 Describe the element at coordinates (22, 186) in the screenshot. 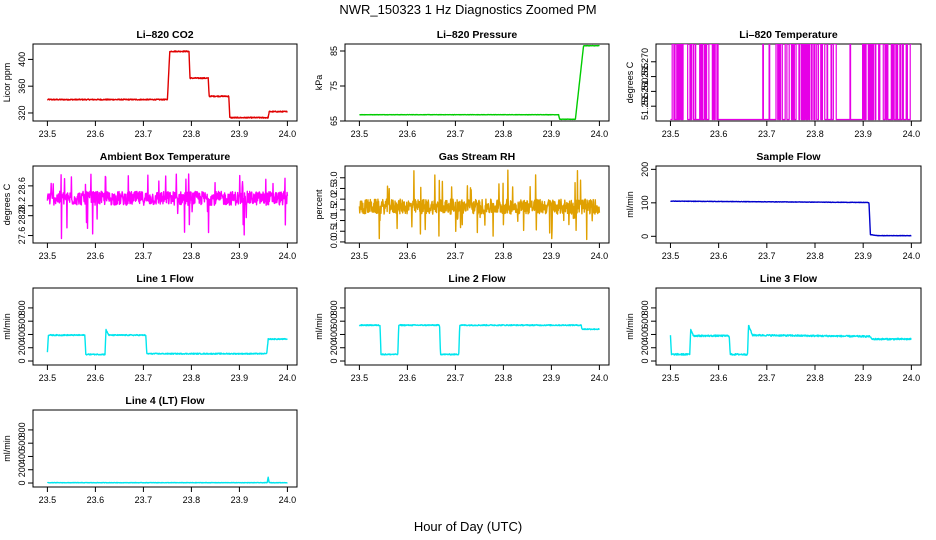

I see `y-tick-label: 28.6` at that location.